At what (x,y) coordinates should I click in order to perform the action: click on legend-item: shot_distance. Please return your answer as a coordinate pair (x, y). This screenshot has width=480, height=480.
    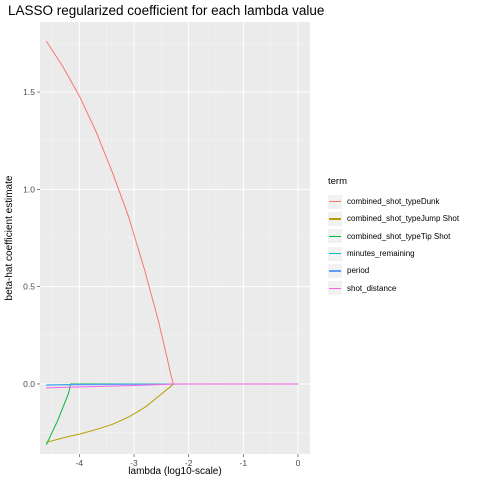
    Looking at the image, I should click on (393, 287).